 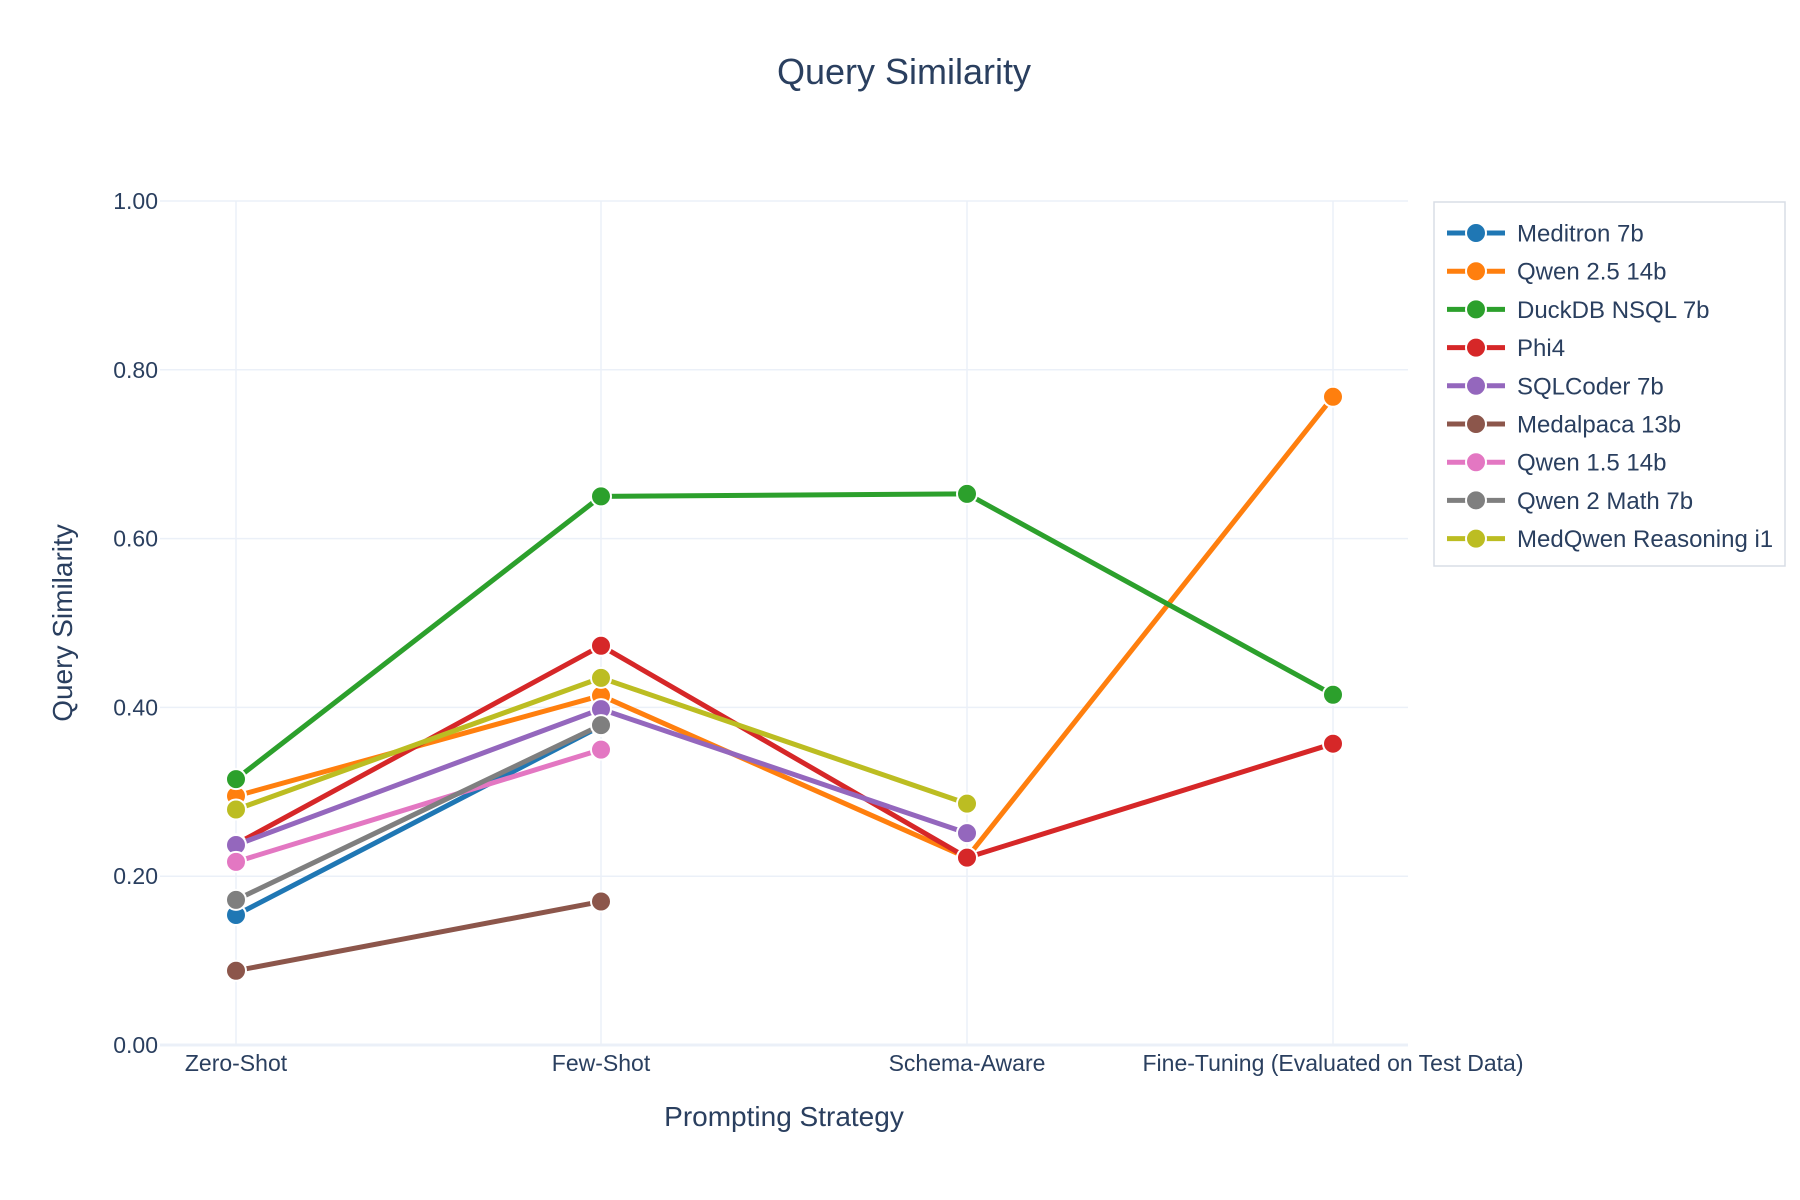 What do you see at coordinates (904, 71) in the screenshot?
I see `chart-title: Query Similarity` at bounding box center [904, 71].